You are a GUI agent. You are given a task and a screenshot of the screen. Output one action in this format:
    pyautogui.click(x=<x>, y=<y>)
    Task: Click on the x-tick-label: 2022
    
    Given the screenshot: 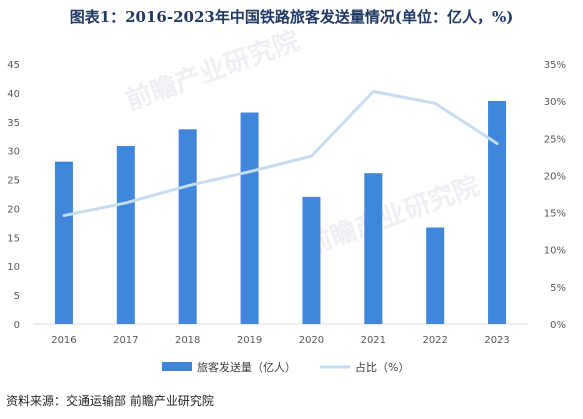 What is the action you would take?
    pyautogui.click(x=434, y=340)
    